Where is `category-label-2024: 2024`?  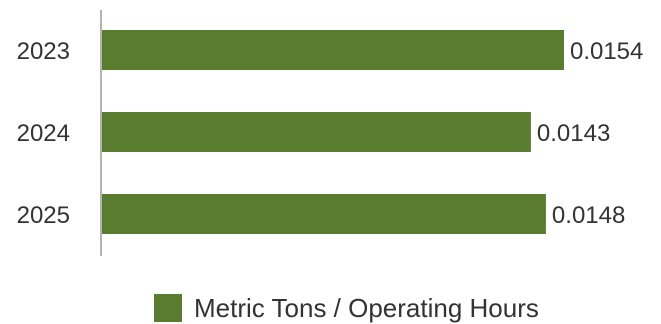
category-label-2024: 2024 is located at coordinates (43, 133).